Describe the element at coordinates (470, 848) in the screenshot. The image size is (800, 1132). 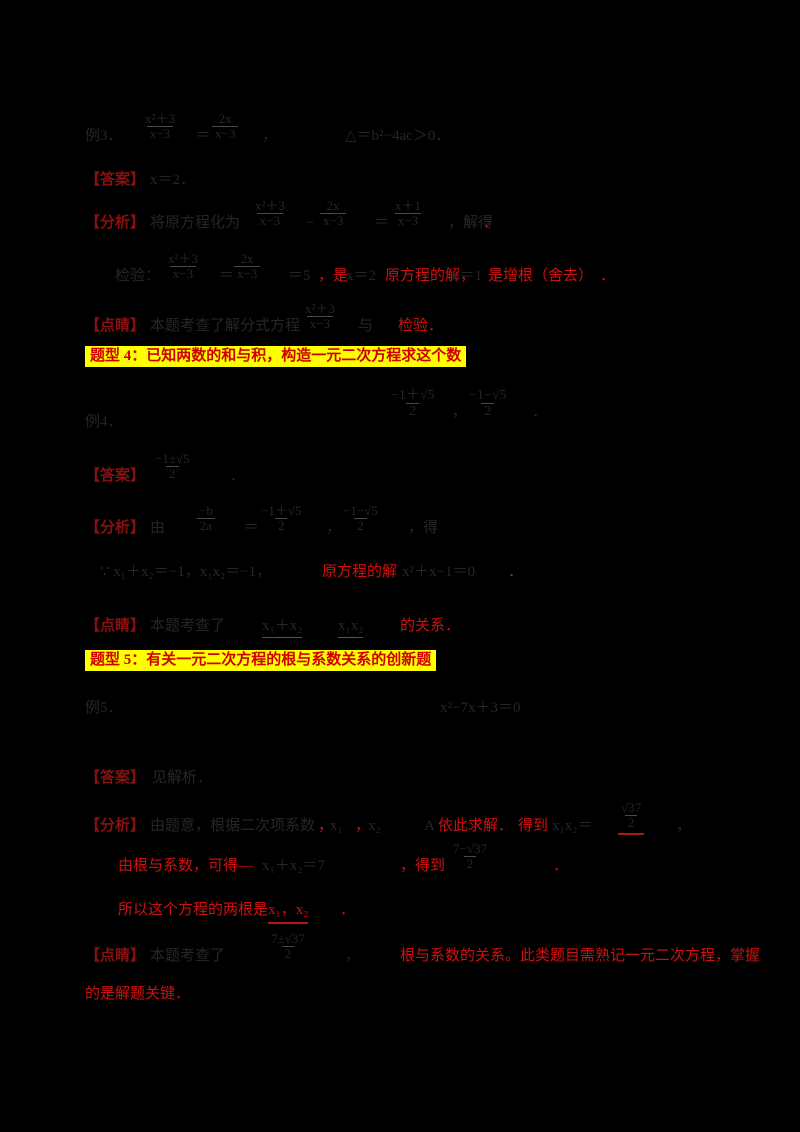
I see `fraction-numerator: 7−√37` at that location.